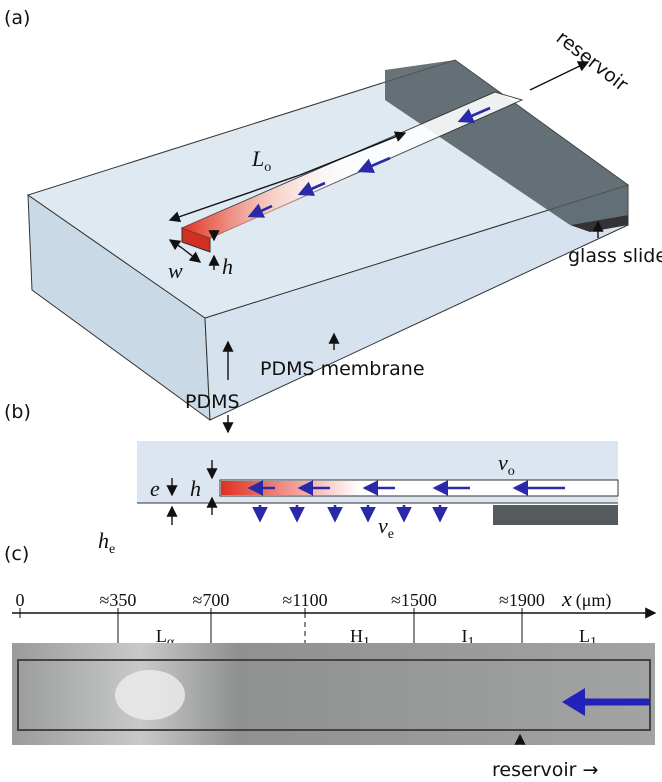 The image size is (662, 782). Describe the element at coordinates (615, 256) in the screenshot. I see `glass-slide-label: glass slide` at that location.